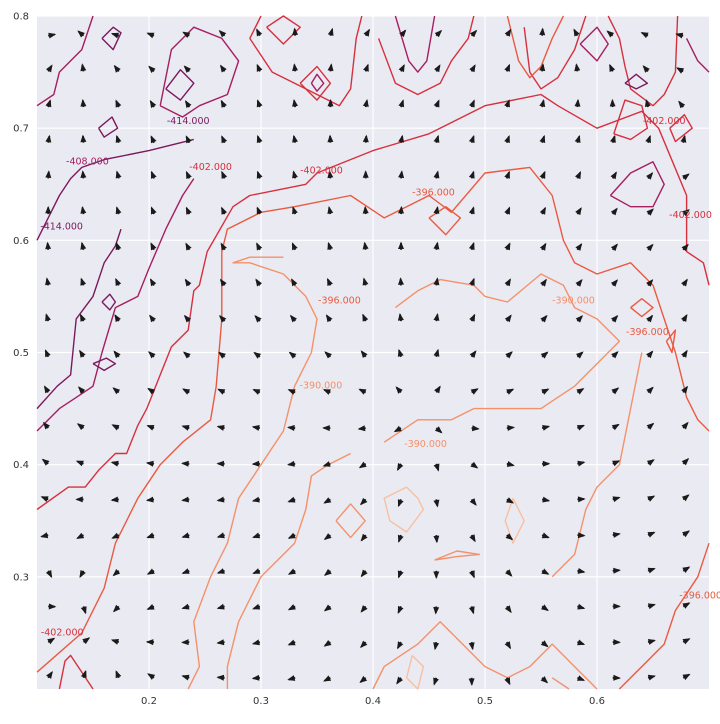 Image resolution: width=720 pixels, height=724 pixels. I want to click on x-axis-ticks: 0.2 0.3 0.4 0.5 0.6, so click(373, 701).